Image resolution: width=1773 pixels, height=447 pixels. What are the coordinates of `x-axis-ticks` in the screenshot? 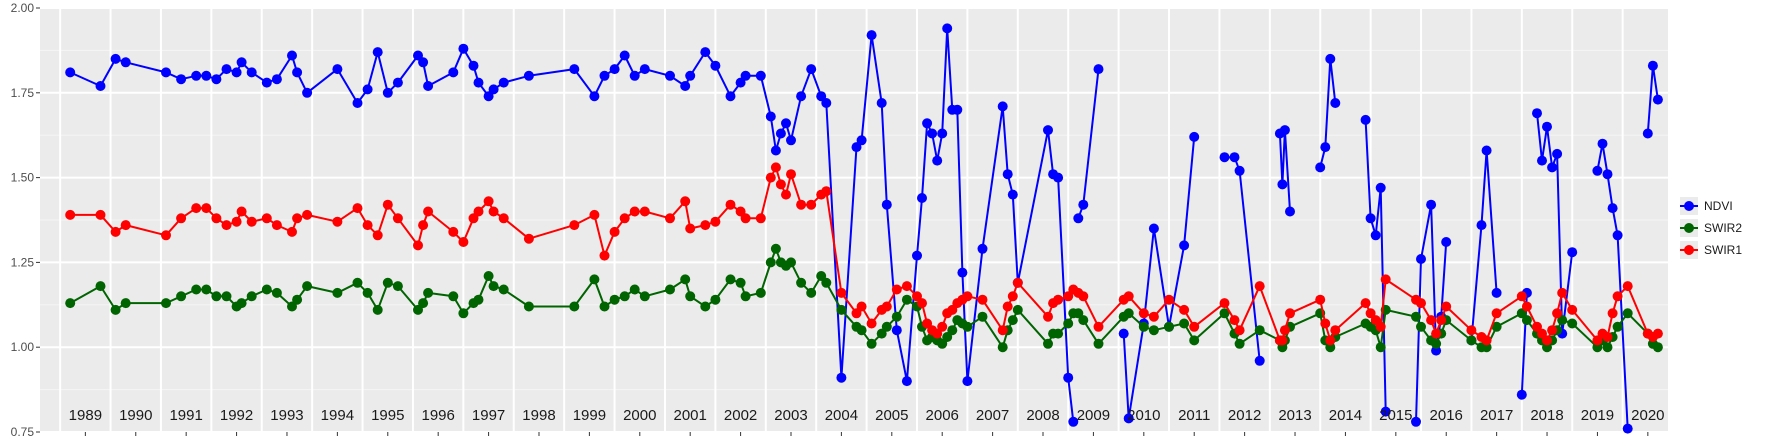 It's located at (866, 434).